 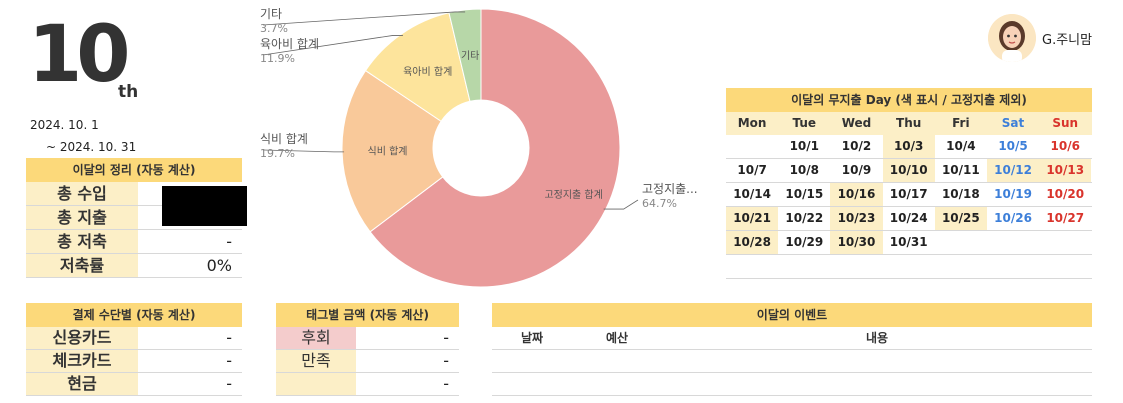 I want to click on calendar-day-cell: 10/14, so click(x=752, y=194).